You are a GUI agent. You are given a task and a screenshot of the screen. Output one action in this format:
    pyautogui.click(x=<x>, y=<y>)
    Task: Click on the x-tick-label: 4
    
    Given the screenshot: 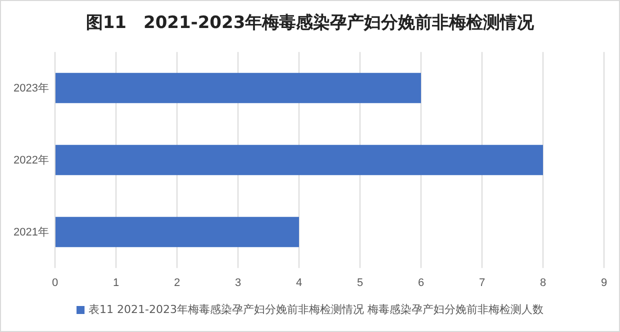 What is the action you would take?
    pyautogui.click(x=299, y=282)
    